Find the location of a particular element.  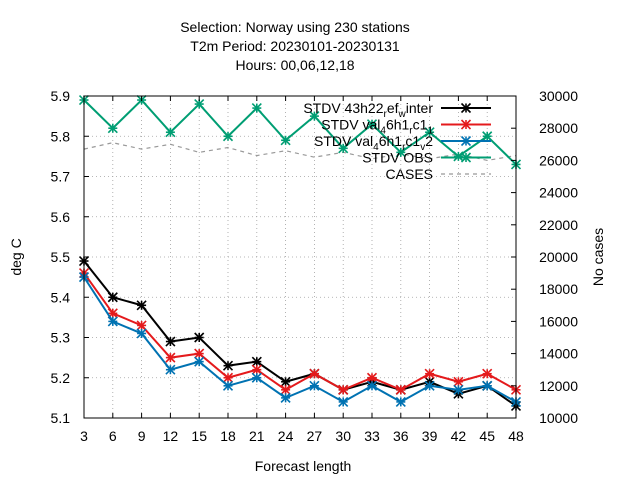

x-tick-label: 36 is located at coordinates (401, 436).